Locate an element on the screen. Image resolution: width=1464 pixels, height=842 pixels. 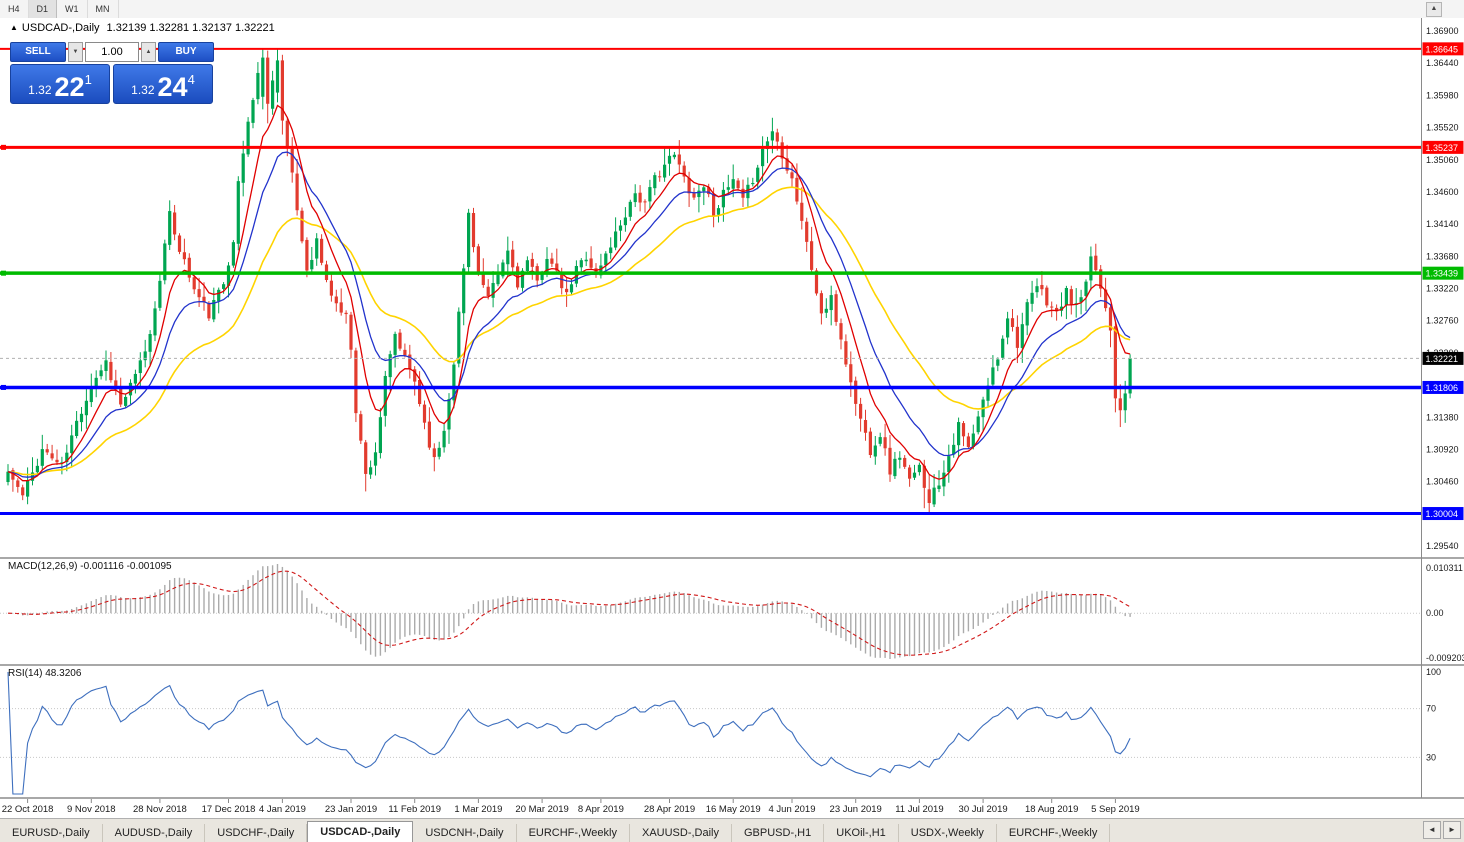
buy-button: BUY is located at coordinates (186, 52).